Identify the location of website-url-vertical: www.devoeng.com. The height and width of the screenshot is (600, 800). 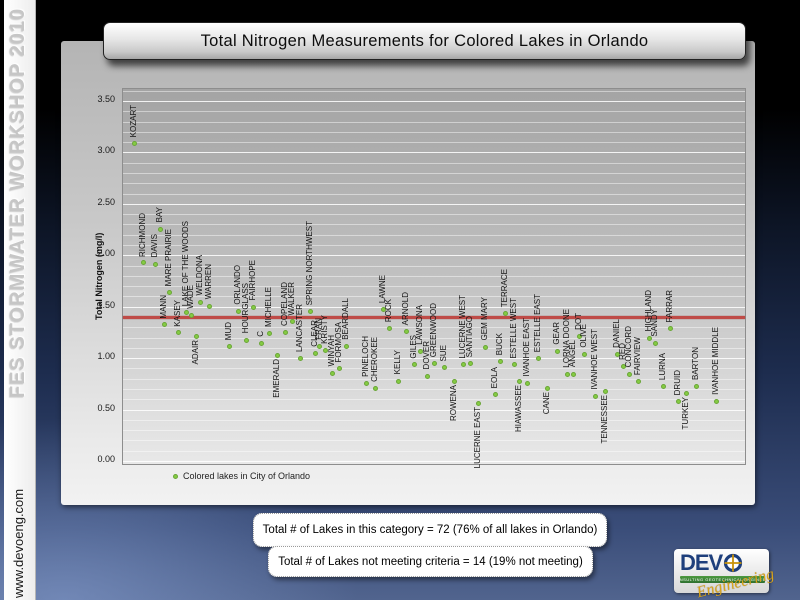
(18, 543).